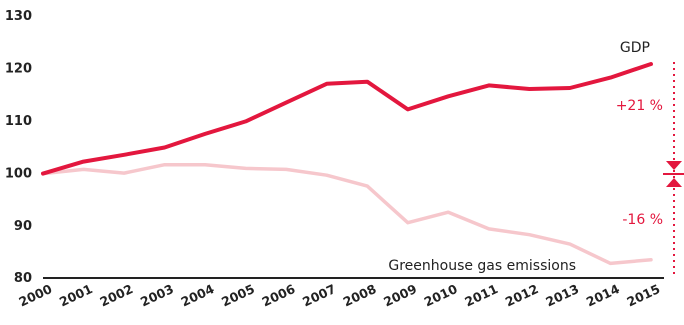  I want to click on y-tick-label: 130, so click(18, 16).